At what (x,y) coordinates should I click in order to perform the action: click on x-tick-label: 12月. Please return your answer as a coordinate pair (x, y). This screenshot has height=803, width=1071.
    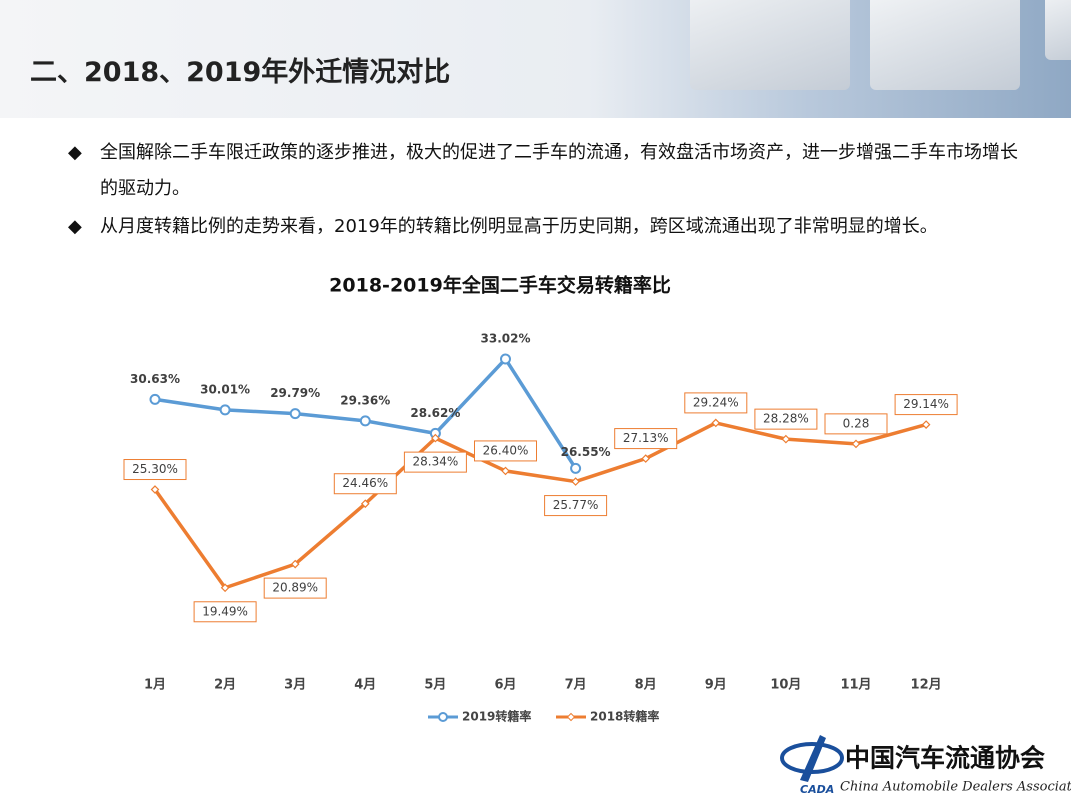
    Looking at the image, I should click on (926, 685).